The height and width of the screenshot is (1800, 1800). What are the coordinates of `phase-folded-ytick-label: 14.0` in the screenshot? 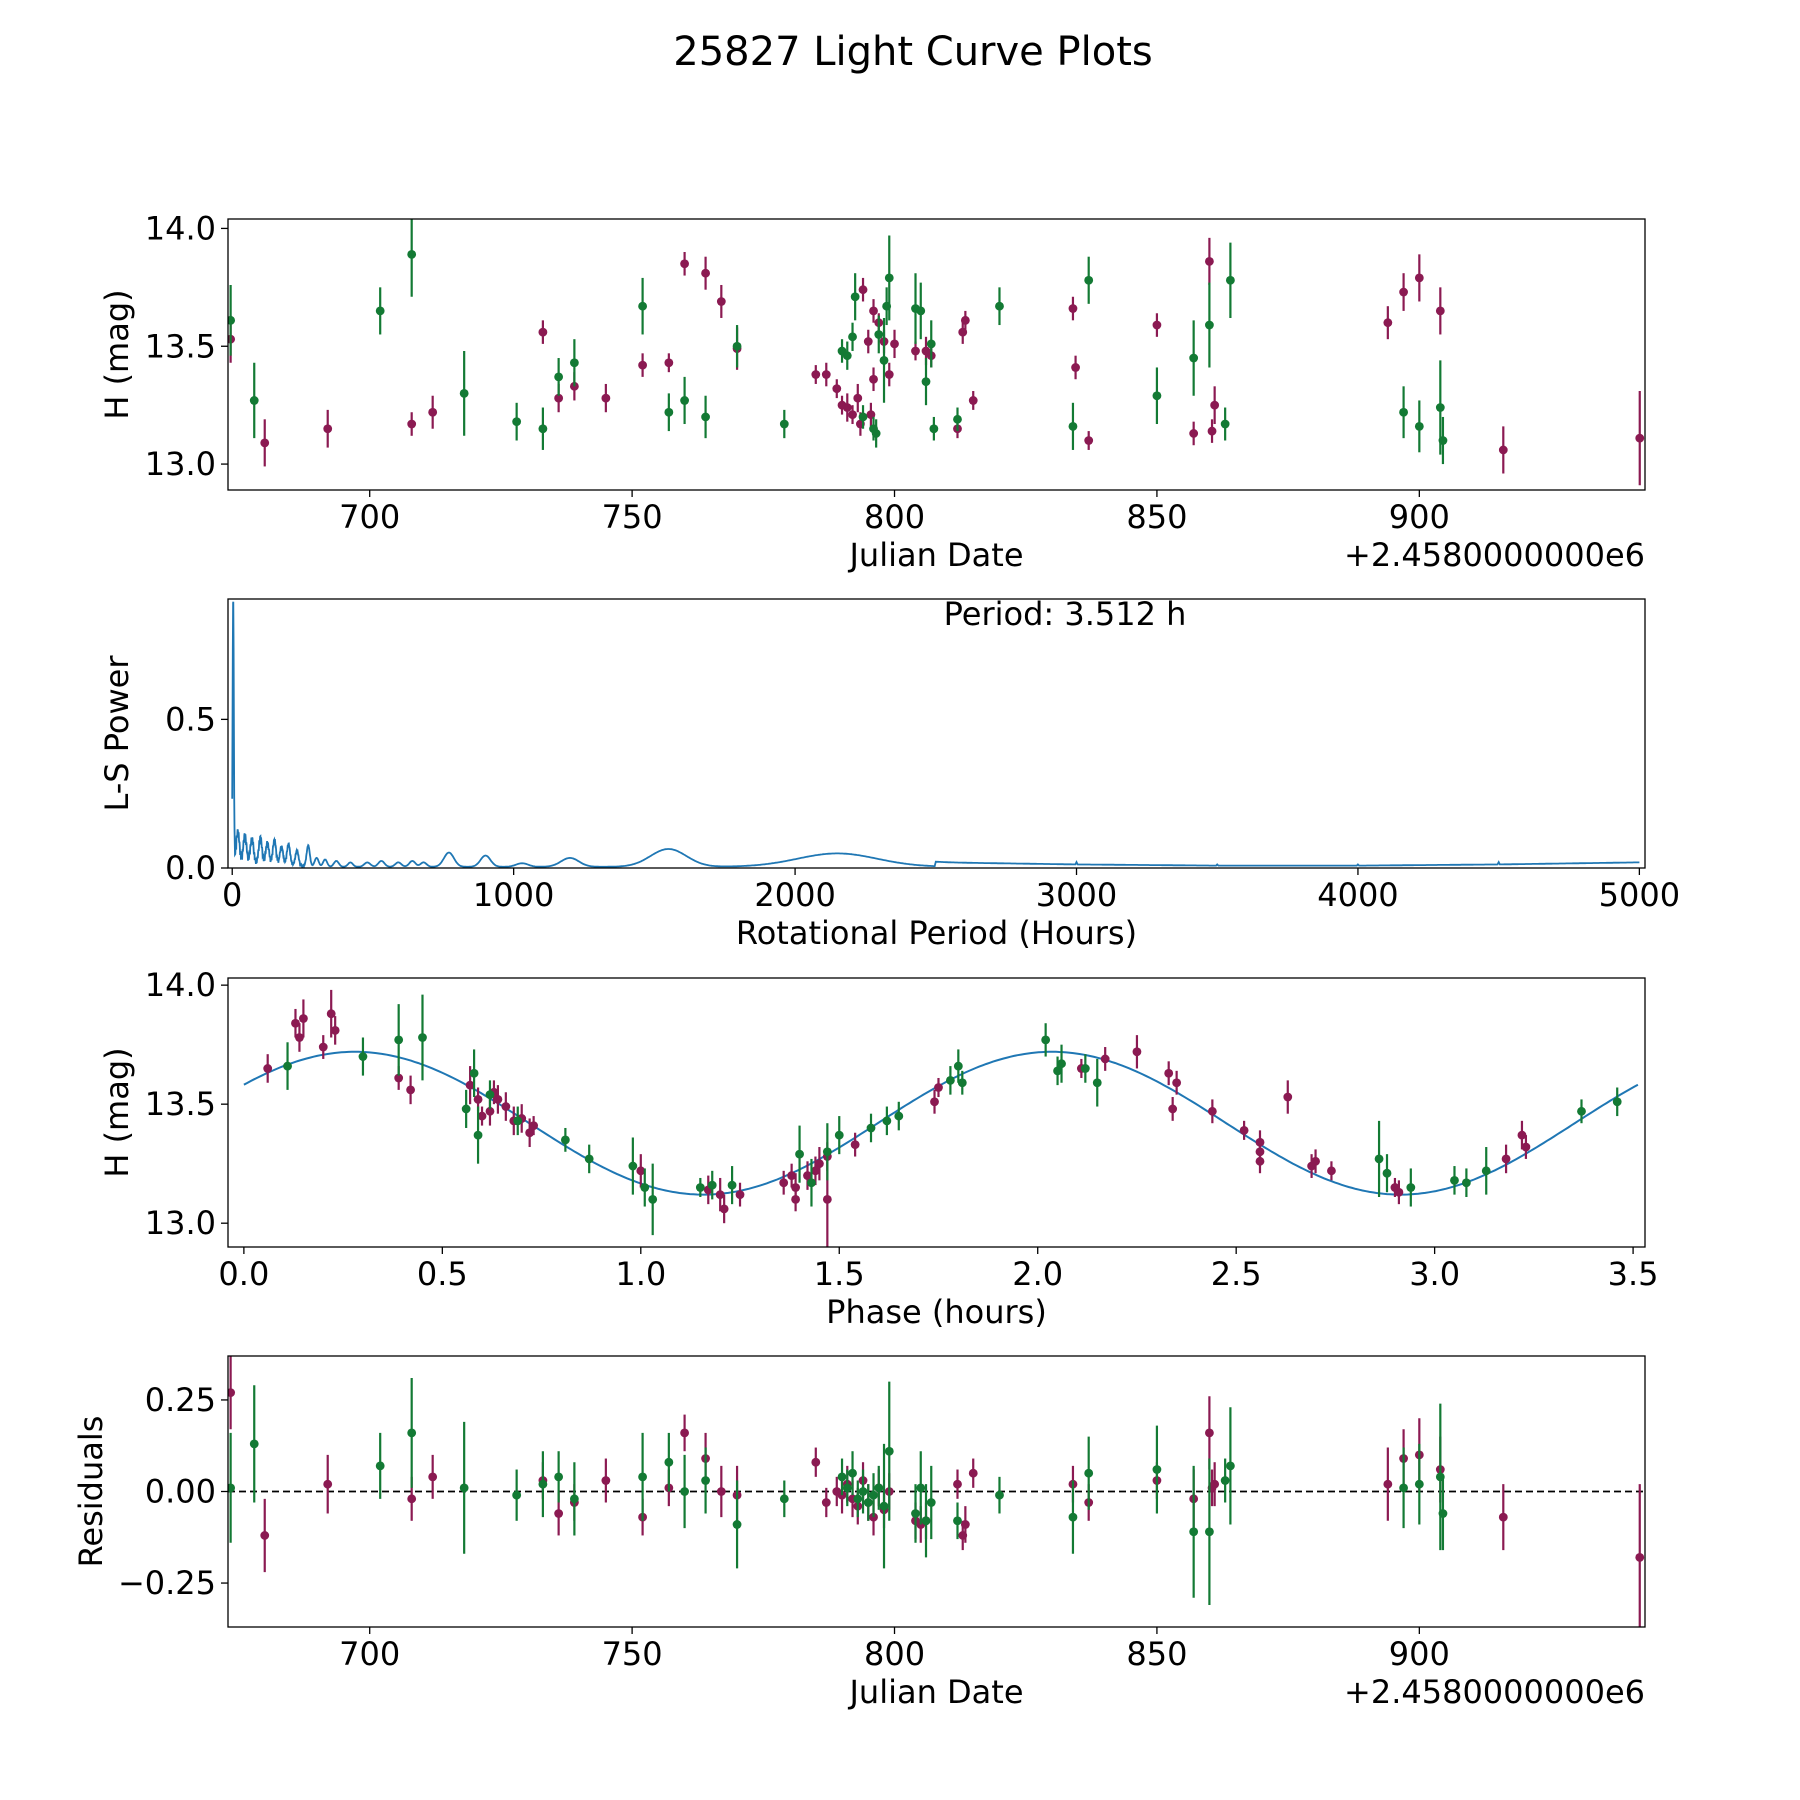 It's located at (180, 985).